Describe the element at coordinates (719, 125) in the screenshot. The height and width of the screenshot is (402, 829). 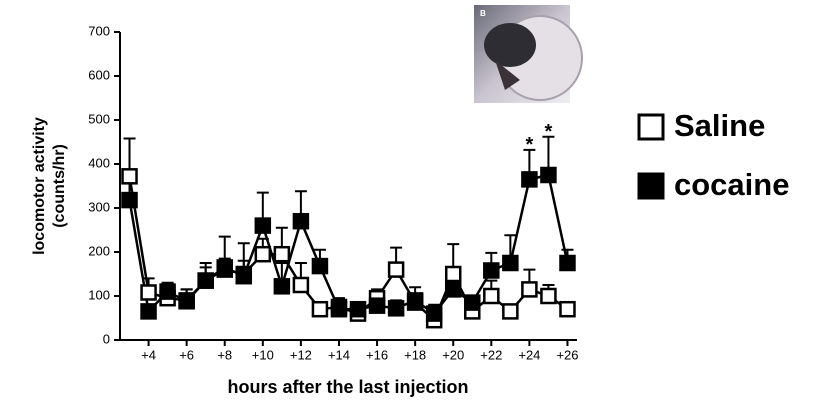
I see `legend-label: Saline` at that location.